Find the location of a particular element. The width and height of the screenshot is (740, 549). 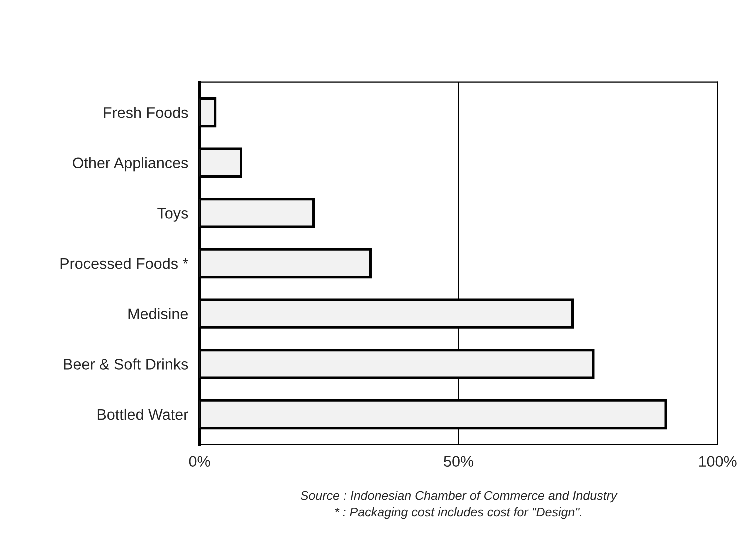

x-tick-label: 100% is located at coordinates (718, 462).